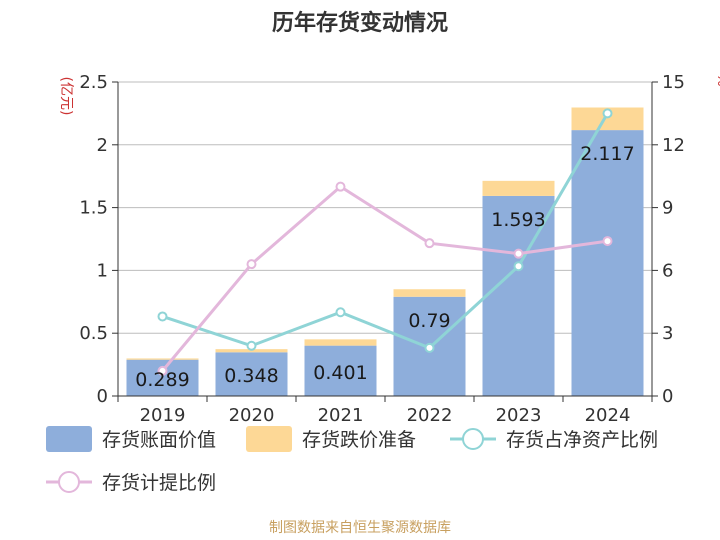 This screenshot has width=720, height=540. Describe the element at coordinates (102, 270) in the screenshot. I see `left-tick-label: 1` at that location.